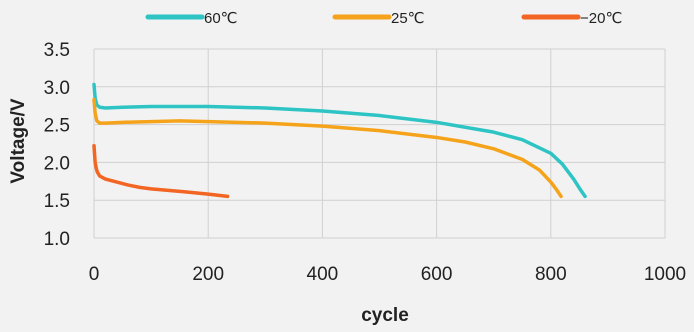  What do you see at coordinates (57, 201) in the screenshot?
I see `y-tick-label: 1.5` at bounding box center [57, 201].